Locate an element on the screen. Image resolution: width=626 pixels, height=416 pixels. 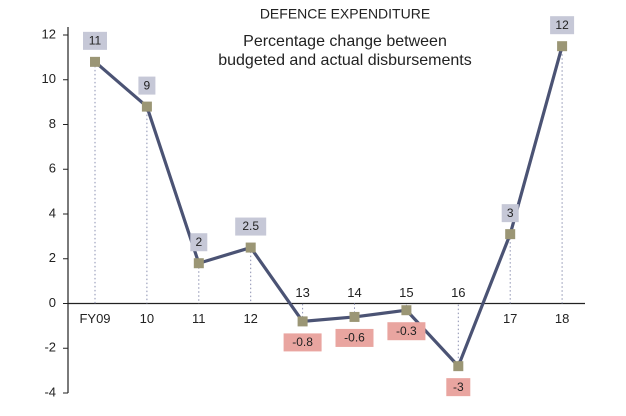
value-label: 12 is located at coordinates (562, 25).